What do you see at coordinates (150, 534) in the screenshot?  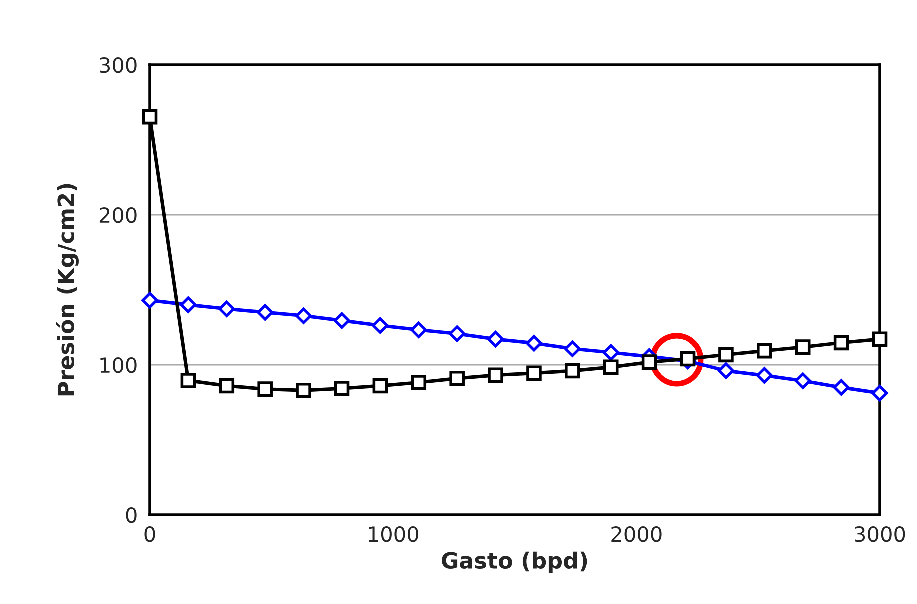 I see `x-tick-label: 0` at bounding box center [150, 534].